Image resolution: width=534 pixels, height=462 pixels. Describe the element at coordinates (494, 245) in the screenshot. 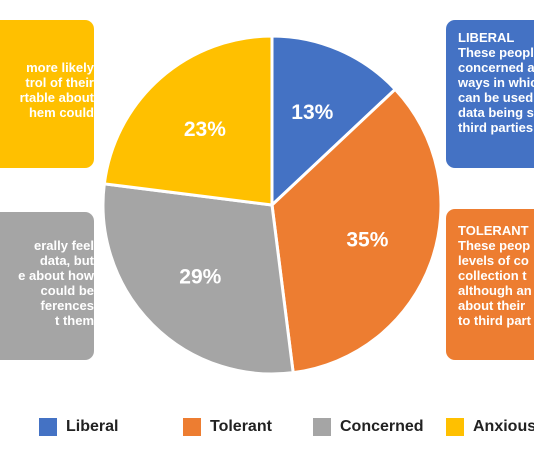

I see `tolerant-description-line: These peop` at that location.